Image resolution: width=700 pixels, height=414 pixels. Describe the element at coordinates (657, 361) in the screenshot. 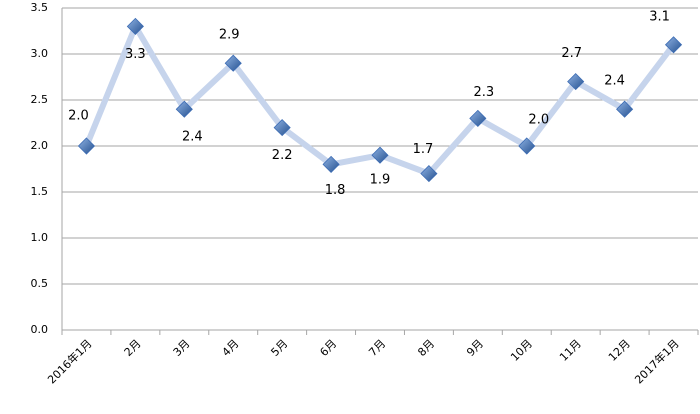

I see `x-tick-label: 2017年1月` at that location.